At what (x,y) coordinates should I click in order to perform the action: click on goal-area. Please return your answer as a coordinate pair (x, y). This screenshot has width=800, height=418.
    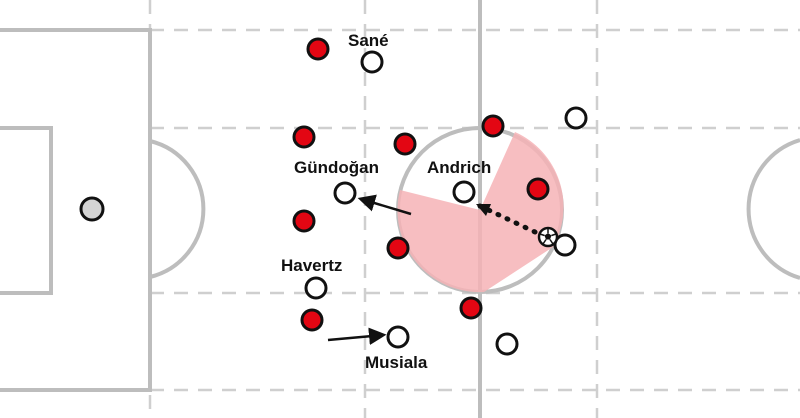
    Looking at the image, I should click on (26, 210).